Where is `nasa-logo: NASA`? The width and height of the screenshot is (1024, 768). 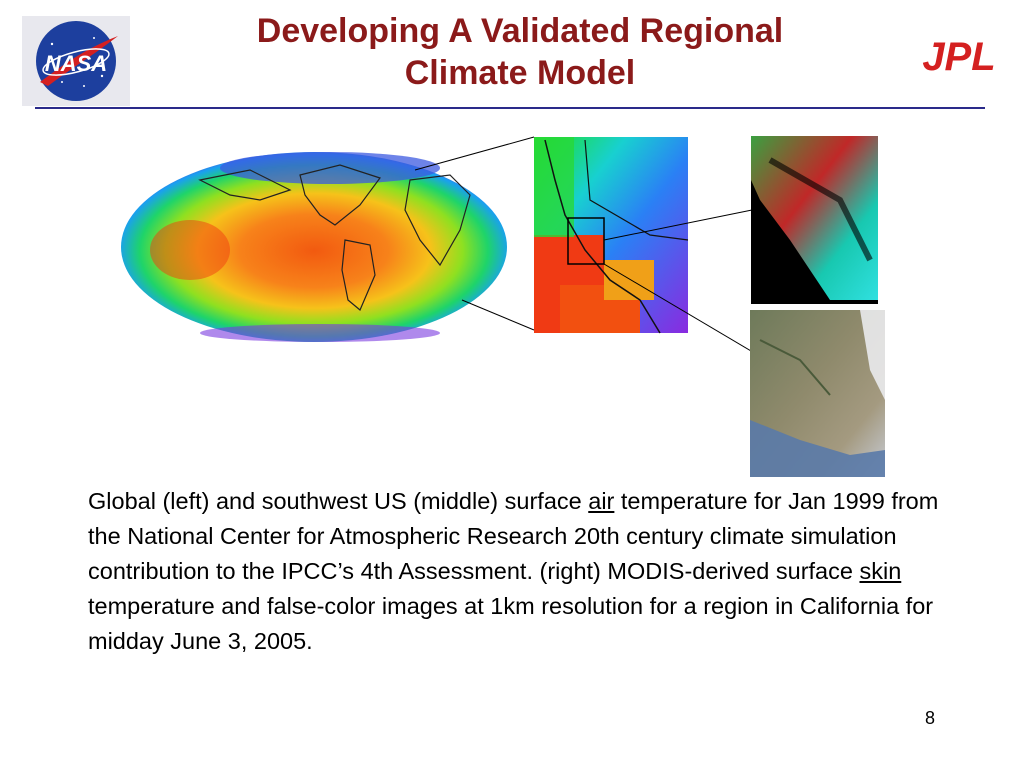 nasa-logo: NASA is located at coordinates (76, 61).